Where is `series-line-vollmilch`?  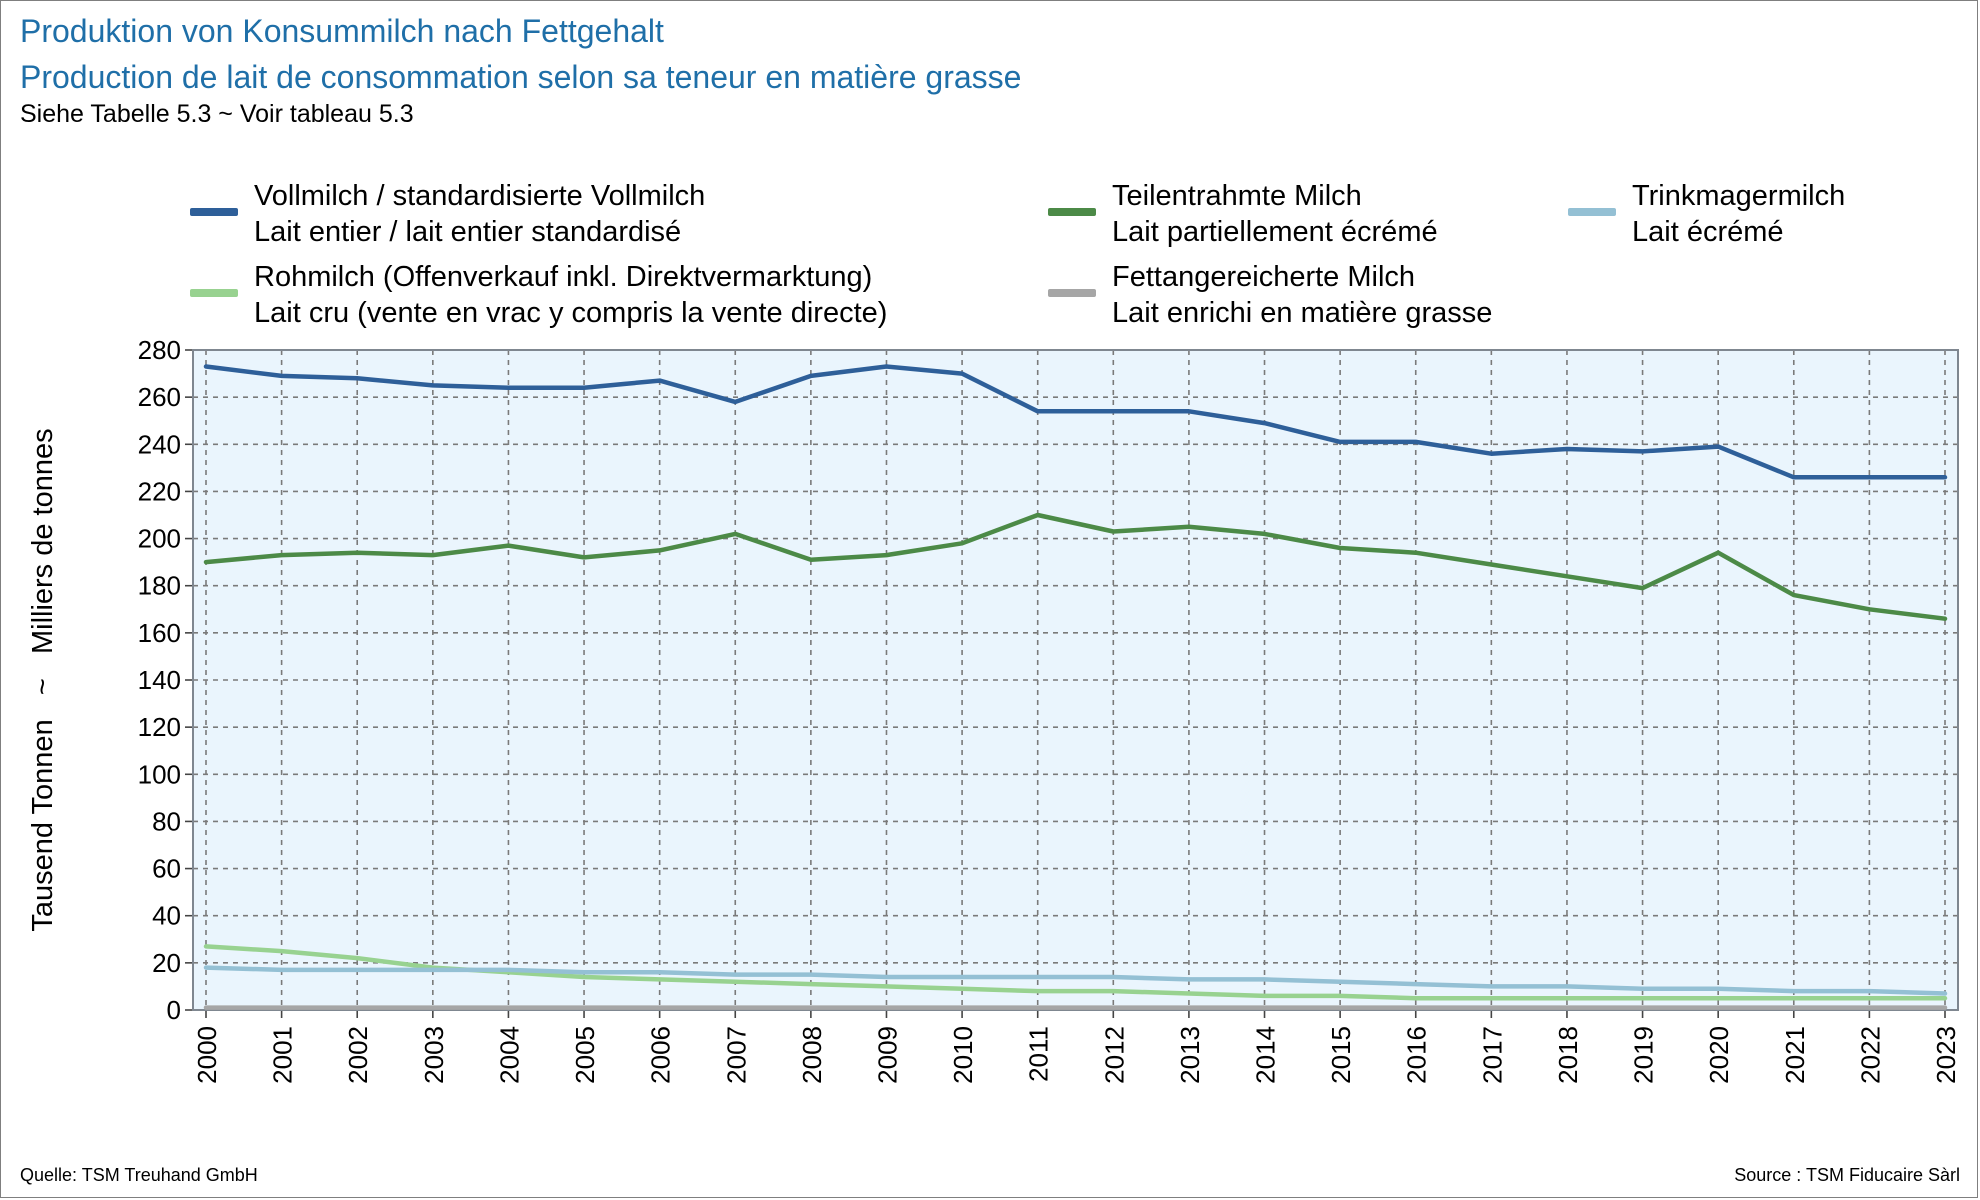
series-line-vollmilch is located at coordinates (1075, 422).